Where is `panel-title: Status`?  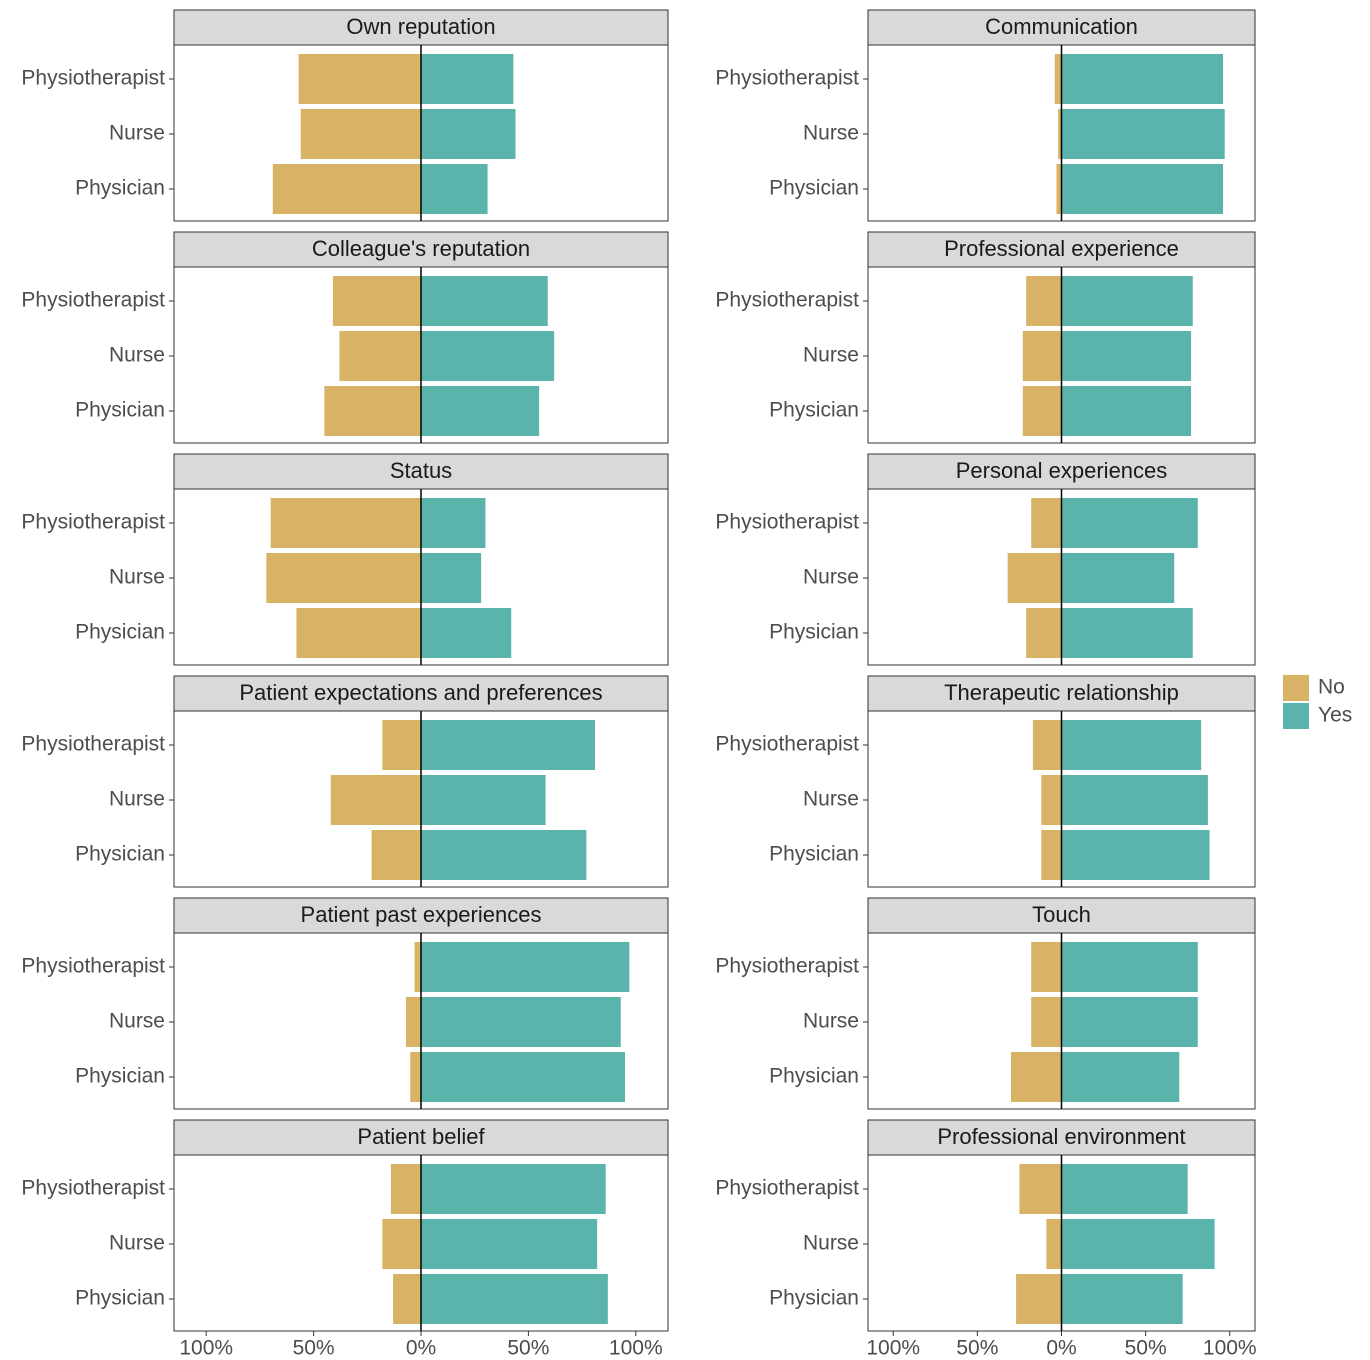
panel-title: Status is located at coordinates (421, 470).